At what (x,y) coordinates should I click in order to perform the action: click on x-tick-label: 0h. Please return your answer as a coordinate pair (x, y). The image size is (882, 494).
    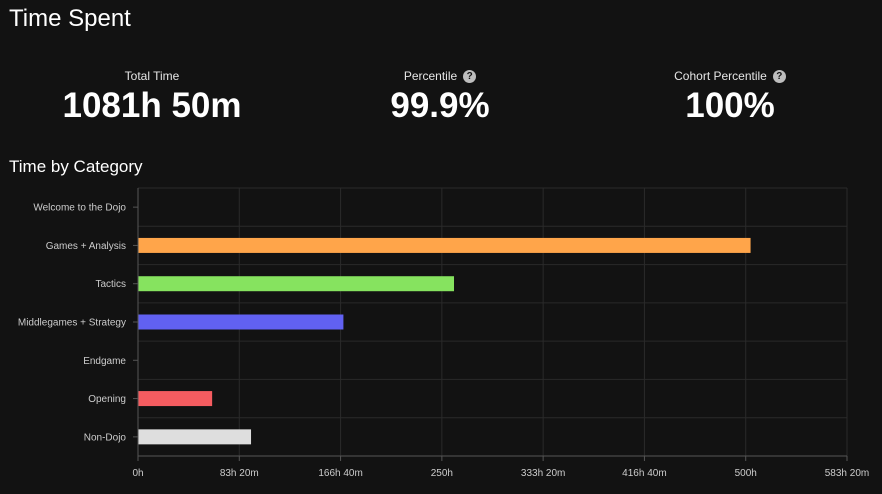
    Looking at the image, I should click on (137, 473).